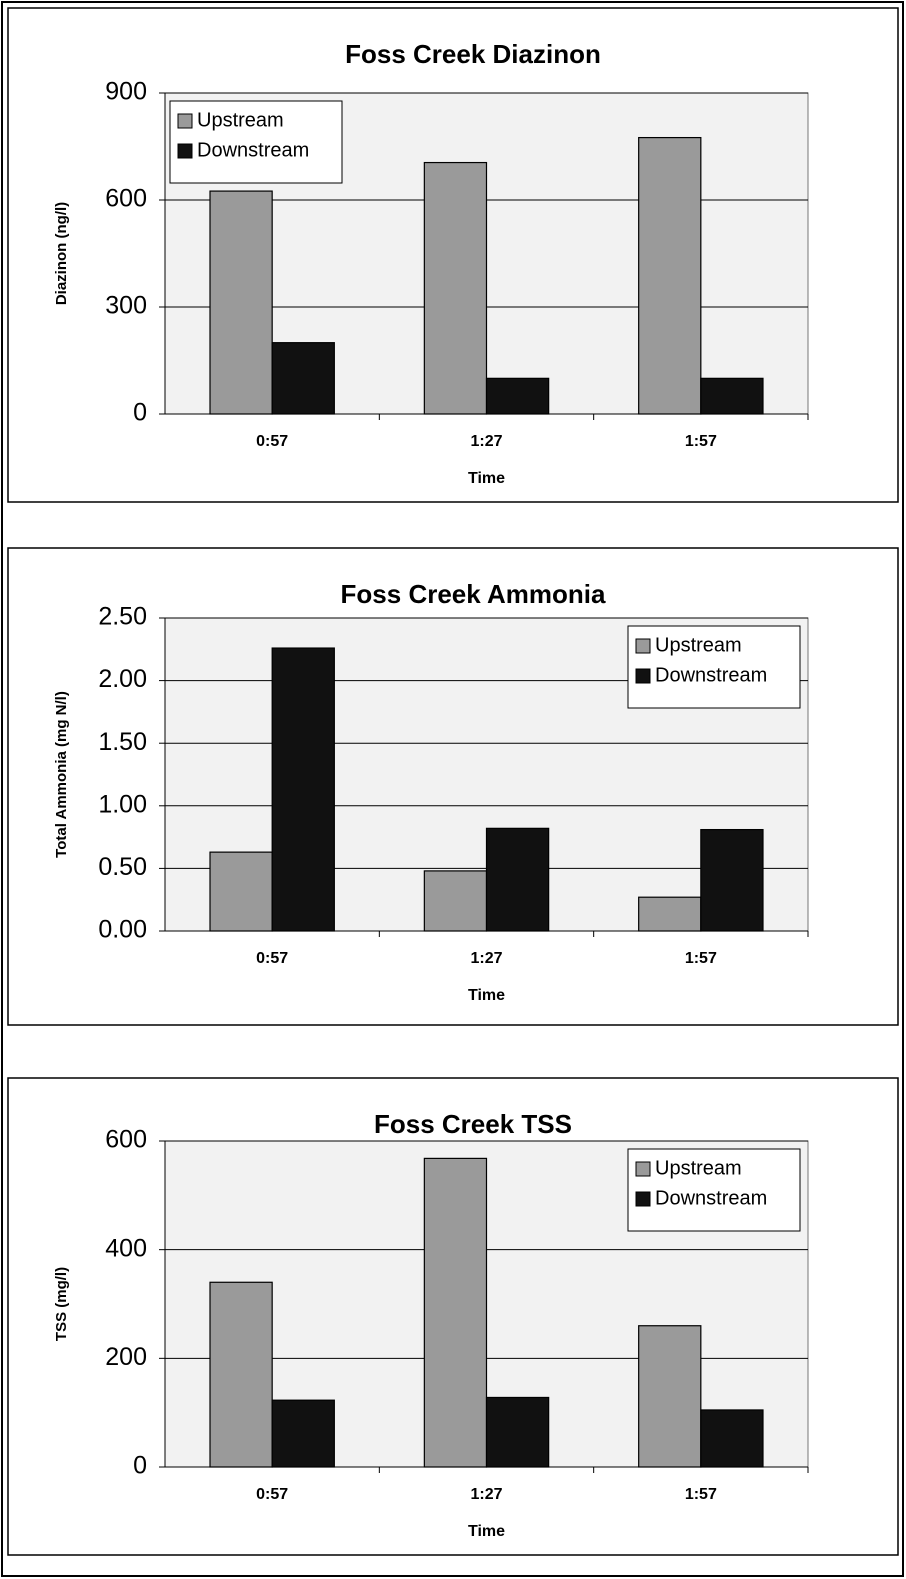 The image size is (906, 1579). I want to click on y-tick-label: 900, so click(126, 92).